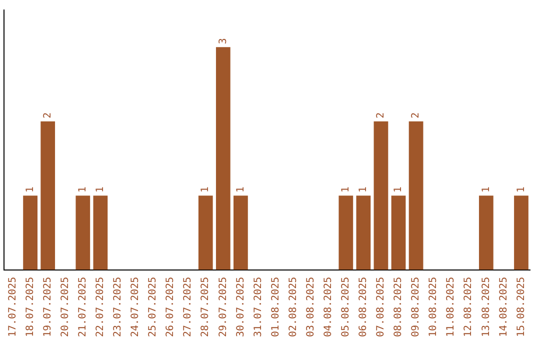  I want to click on x-tick-label: 15.08.2025, so click(521, 307).